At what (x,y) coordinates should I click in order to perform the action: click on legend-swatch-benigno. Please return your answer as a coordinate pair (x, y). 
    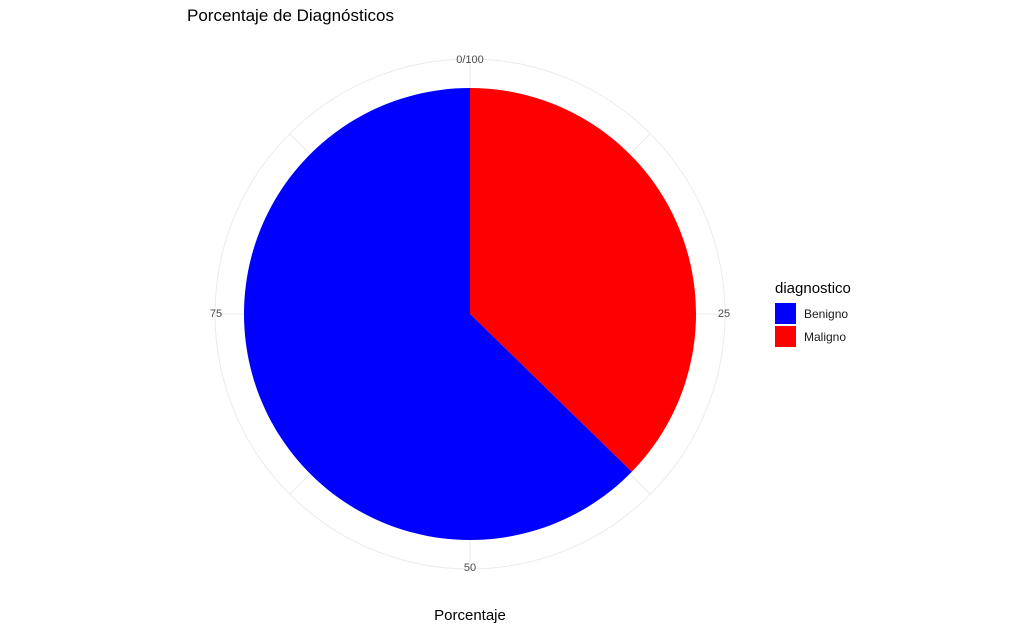
    Looking at the image, I should click on (785, 313).